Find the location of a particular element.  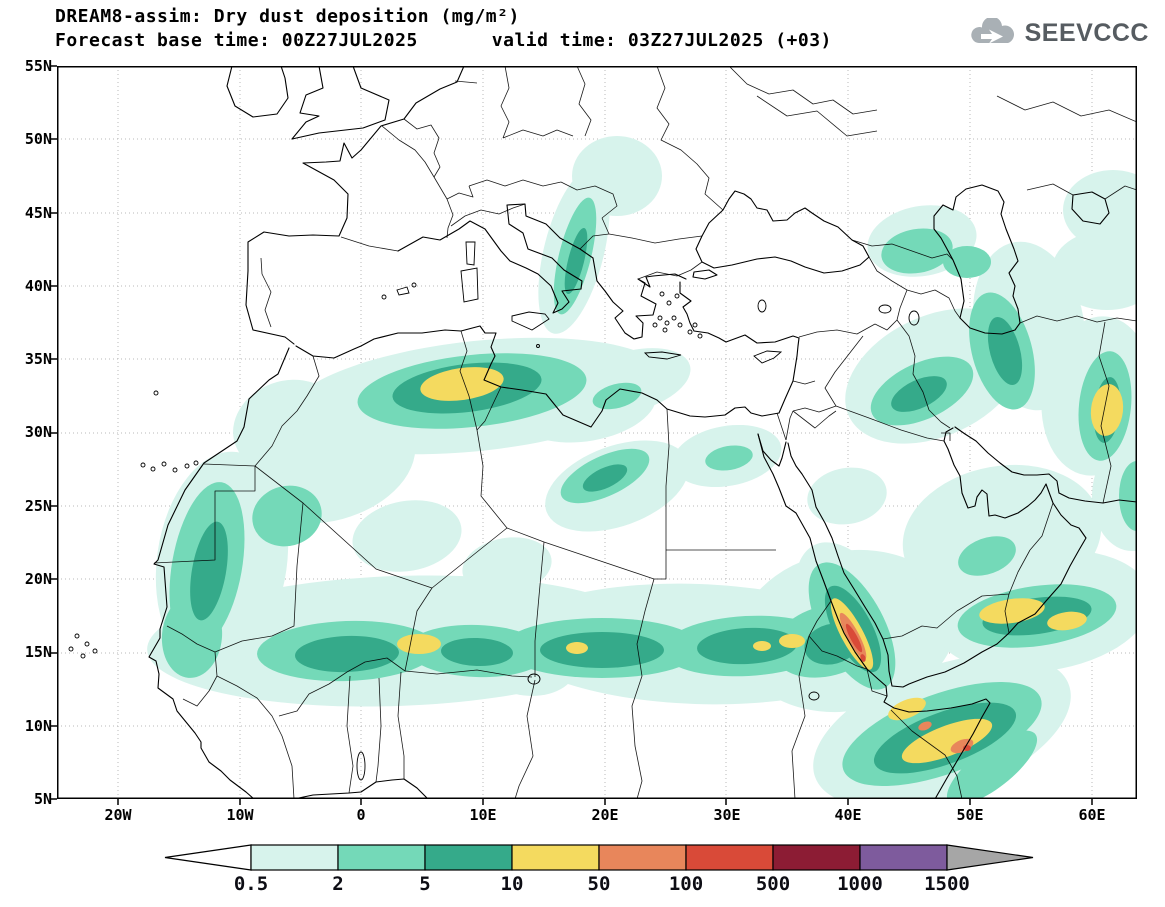

lat-tick-label: 10N is located at coordinates (38, 726).